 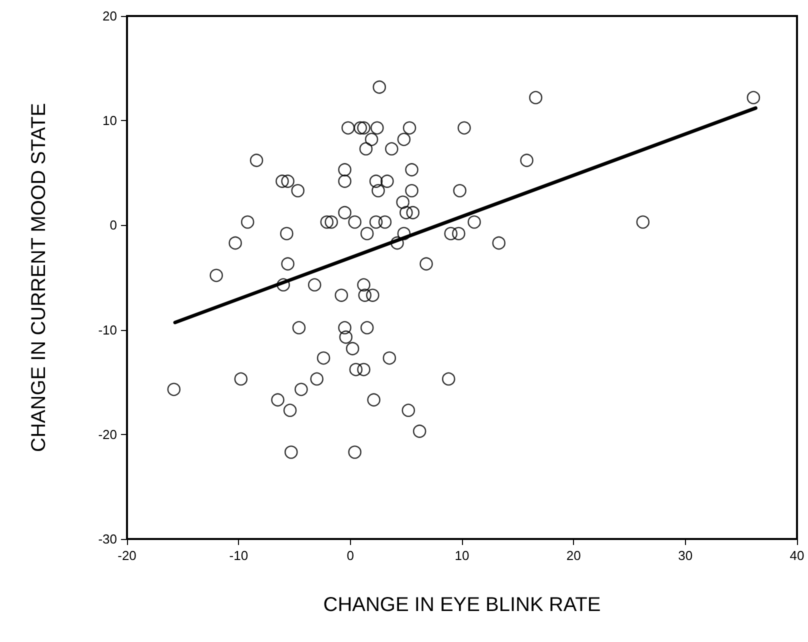 What do you see at coordinates (39, 277) in the screenshot?
I see `y-axis-title: CHANGE IN CURRENT MOOD STATE` at bounding box center [39, 277].